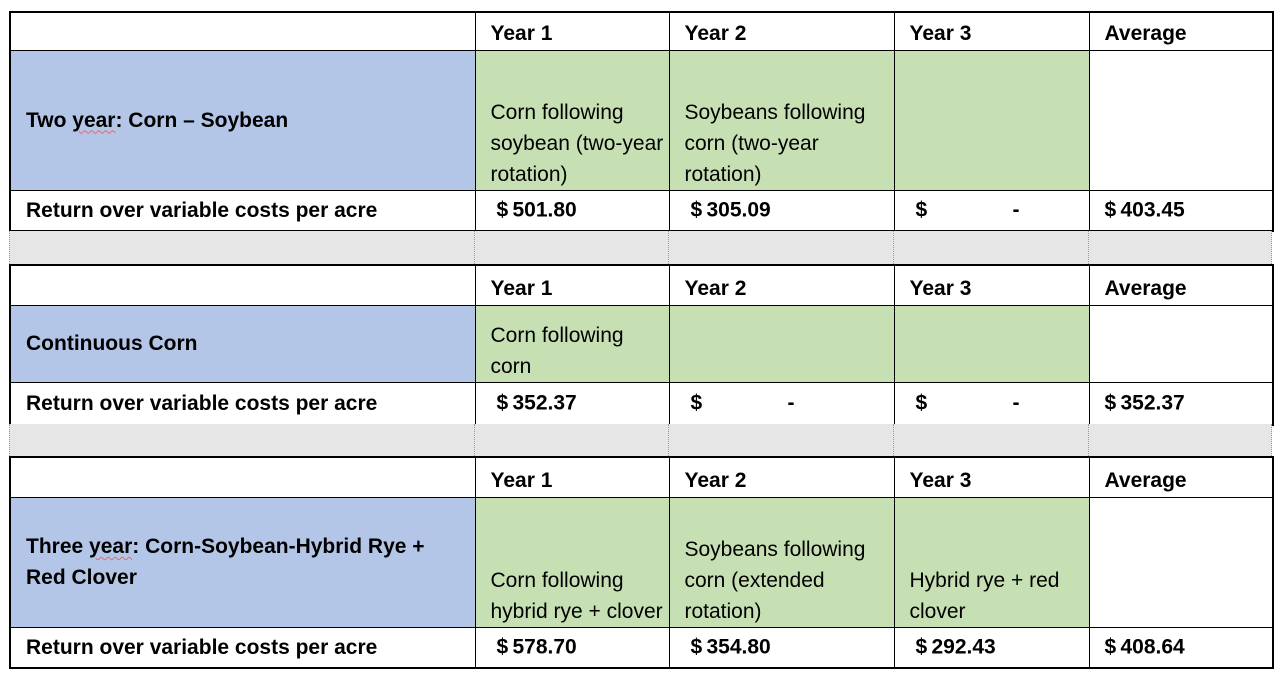 This screenshot has width=1280, height=677. I want to click on return-value: 408.64, so click(1152, 647).